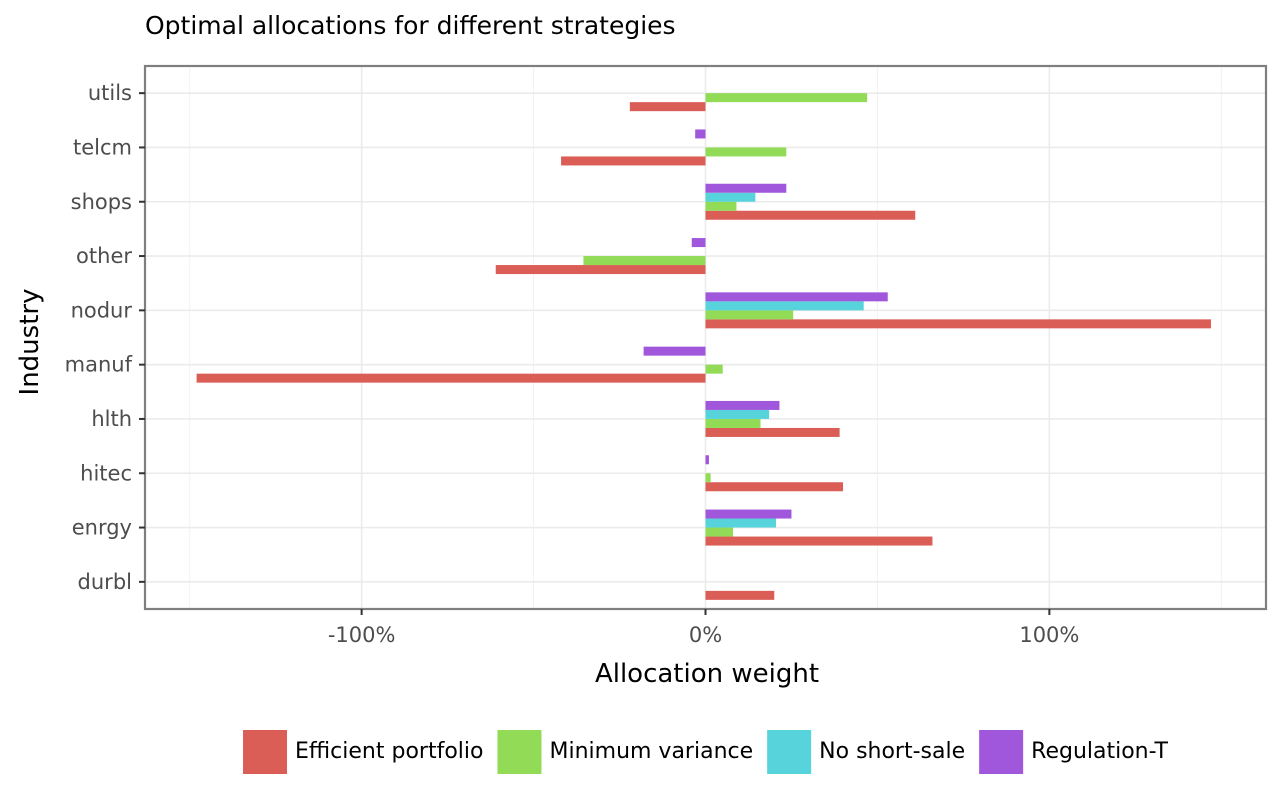 This screenshot has height=800, width=1280. What do you see at coordinates (451, 378) in the screenshot?
I see `bar-efficient-portfolio-manuf` at bounding box center [451, 378].